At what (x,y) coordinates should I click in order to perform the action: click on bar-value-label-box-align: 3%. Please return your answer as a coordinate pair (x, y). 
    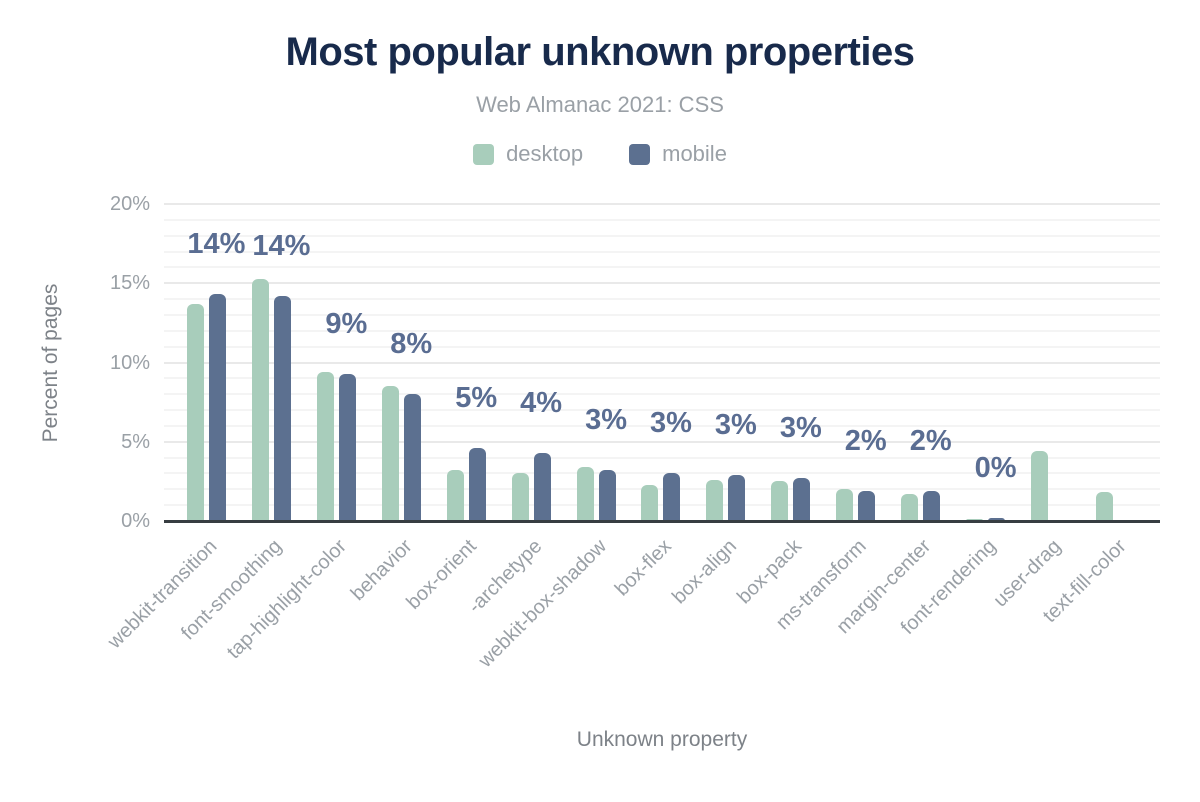
    Looking at the image, I should click on (735, 425).